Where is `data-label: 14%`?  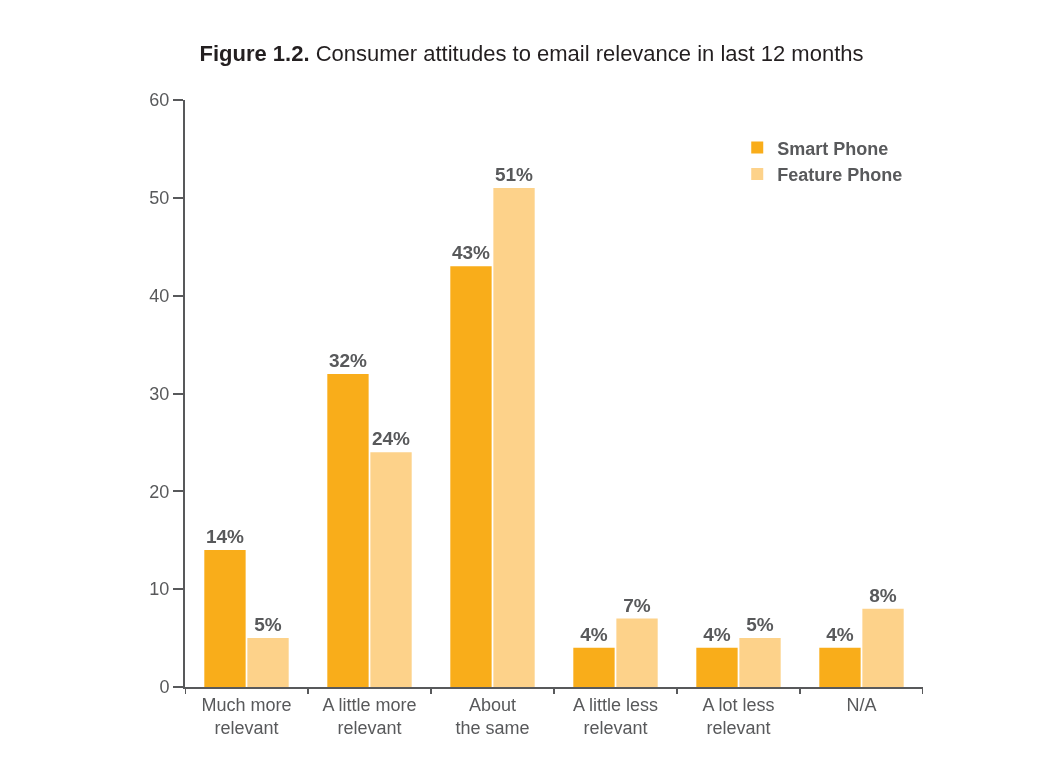 data-label: 14% is located at coordinates (225, 537).